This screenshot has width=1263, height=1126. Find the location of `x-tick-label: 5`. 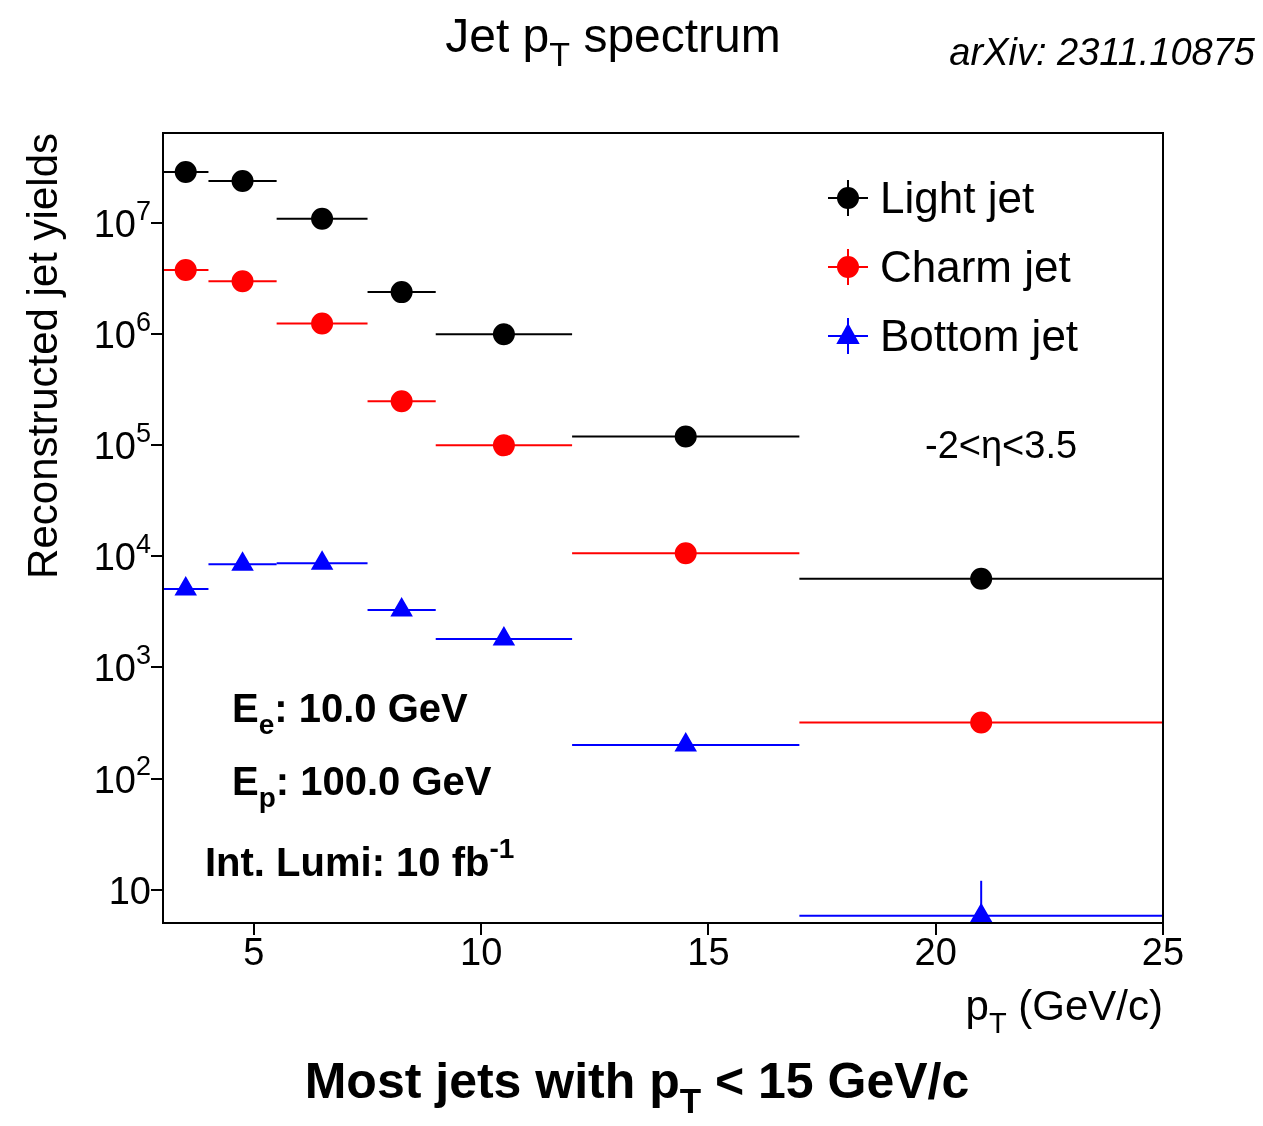

x-tick-label: 5 is located at coordinates (254, 952).